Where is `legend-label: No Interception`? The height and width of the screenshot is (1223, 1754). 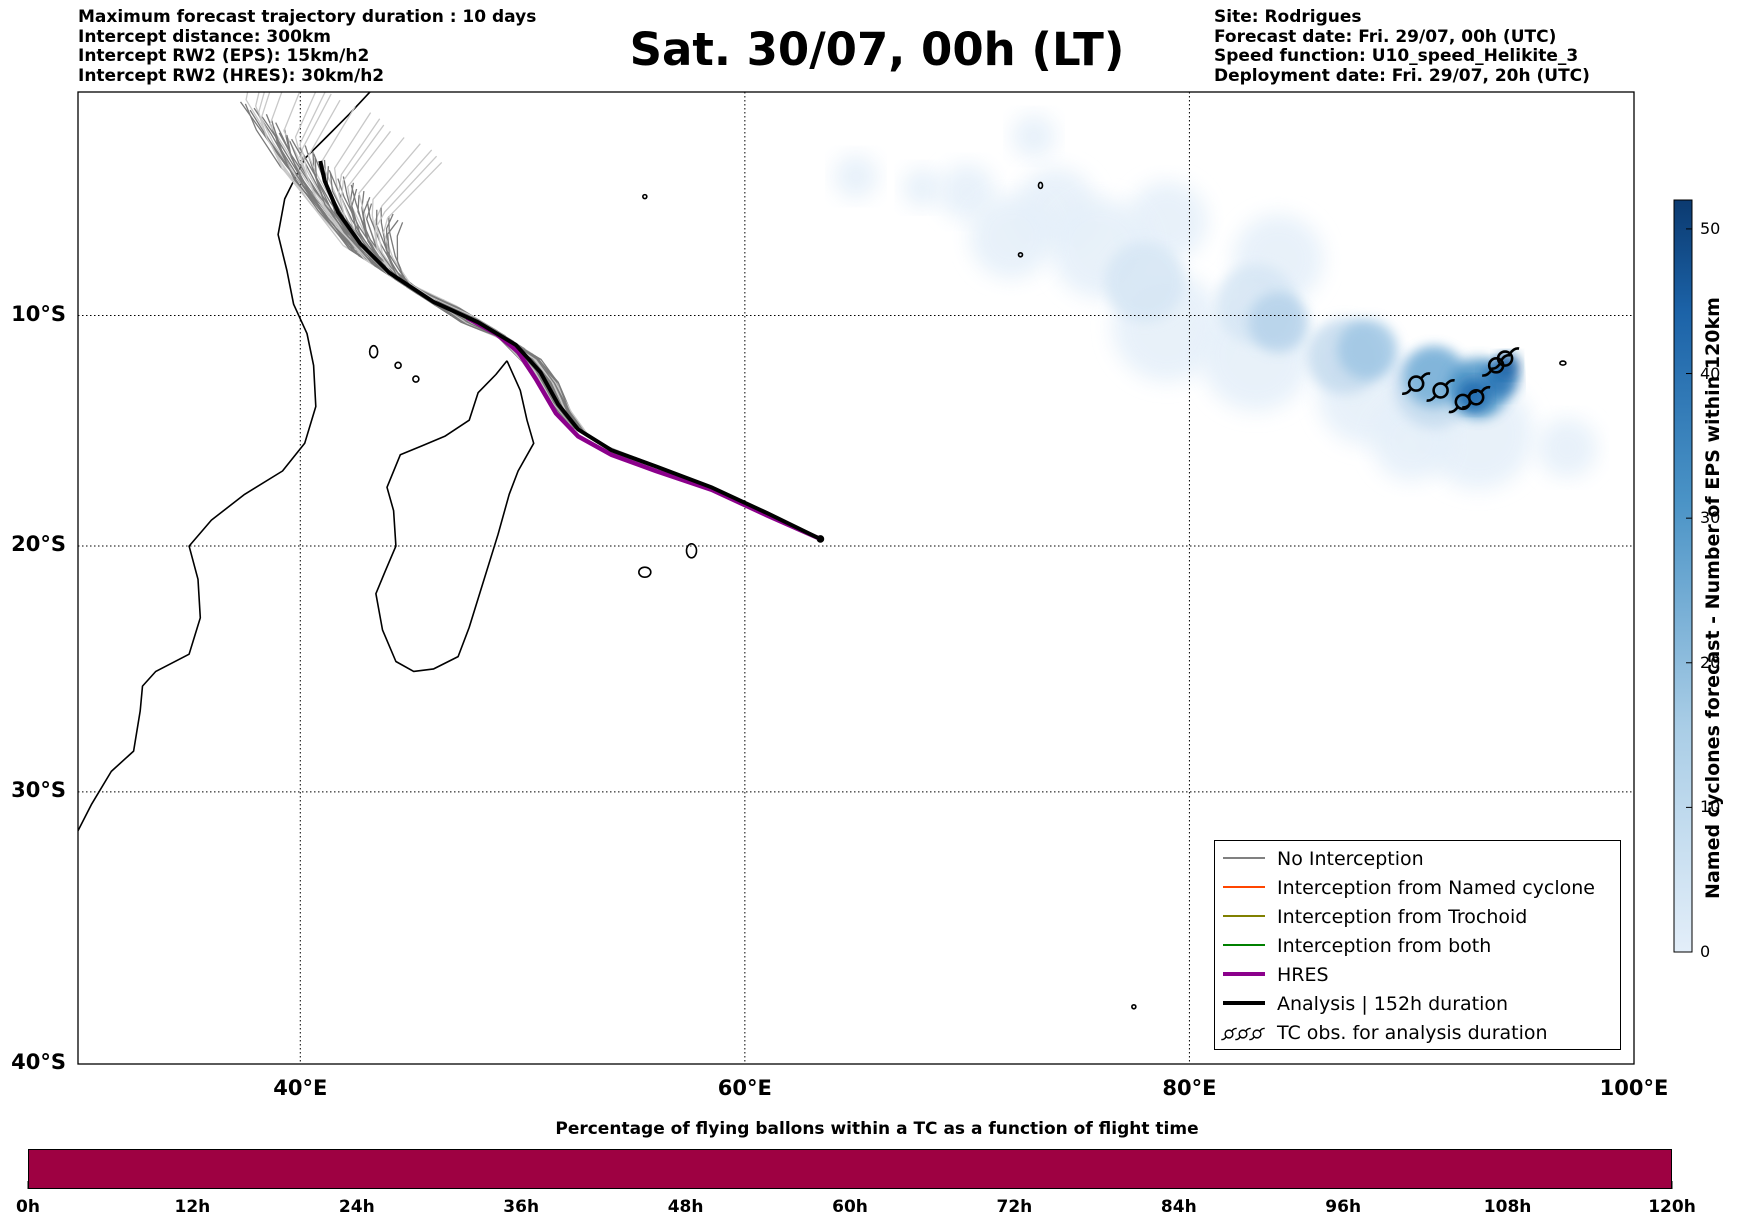 legend-label: No Interception is located at coordinates (1350, 859).